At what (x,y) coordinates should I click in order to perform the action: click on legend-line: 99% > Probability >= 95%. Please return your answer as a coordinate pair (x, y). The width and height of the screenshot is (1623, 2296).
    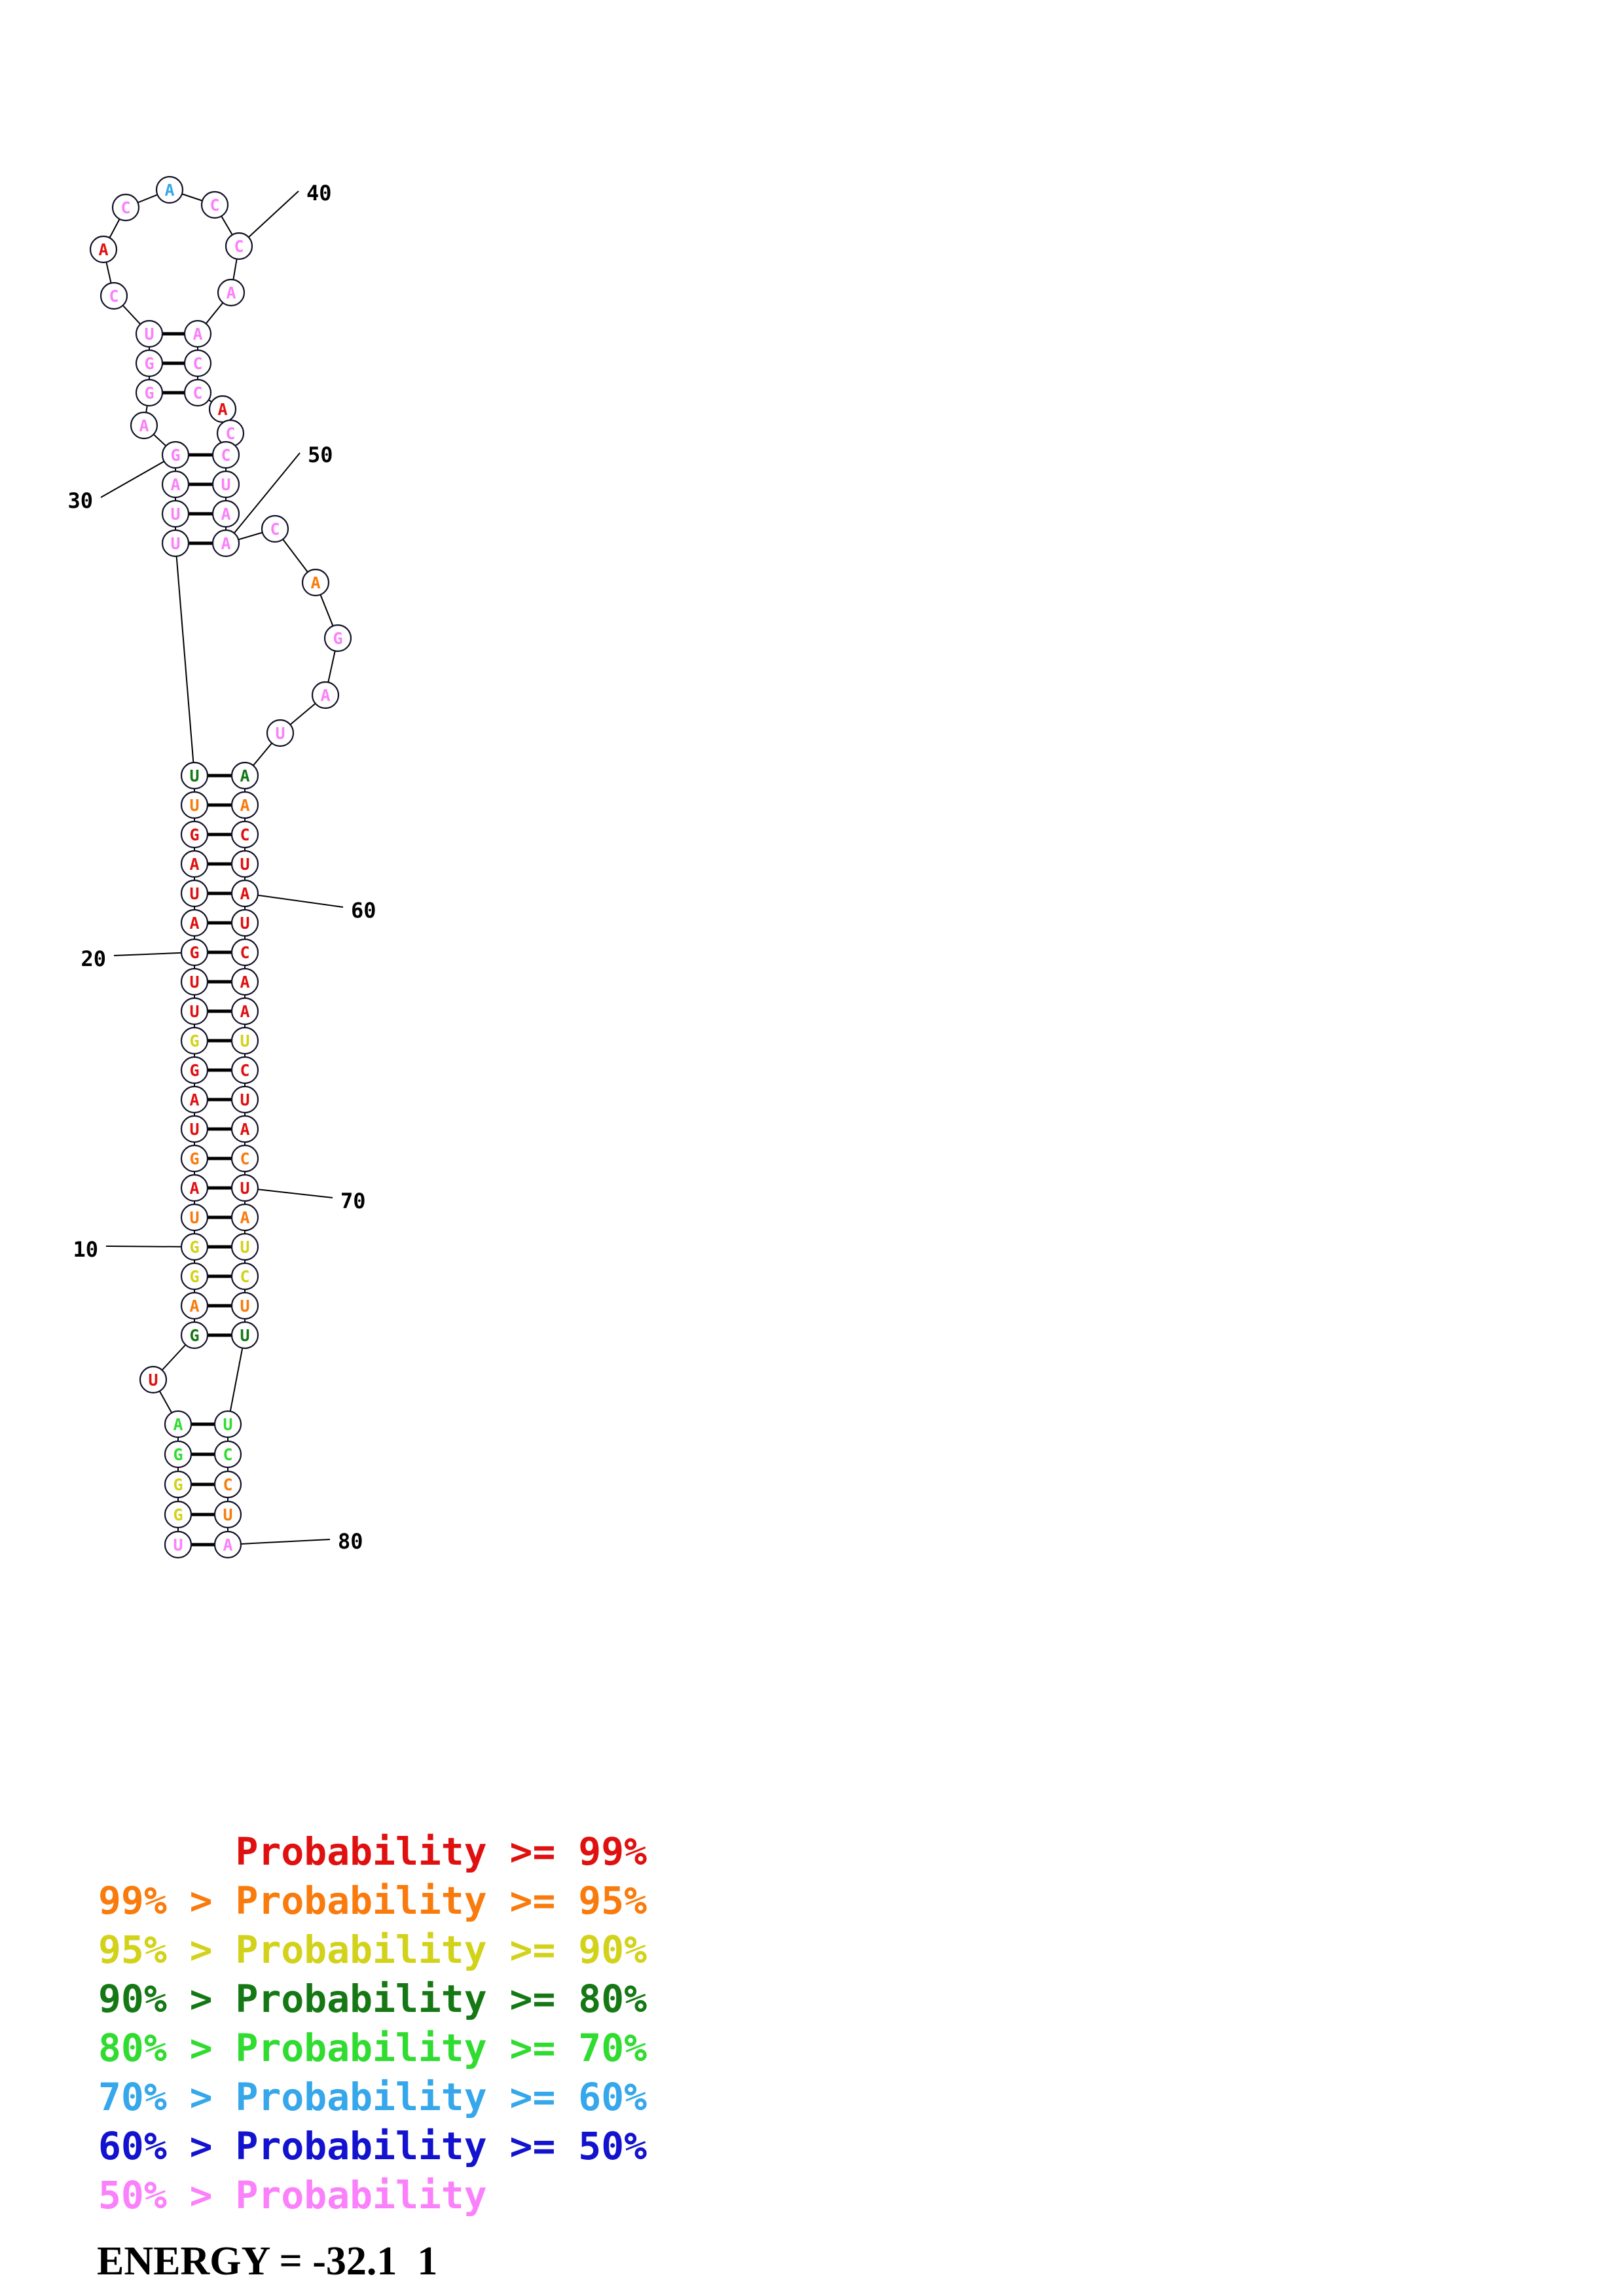
    Looking at the image, I should click on (372, 1900).